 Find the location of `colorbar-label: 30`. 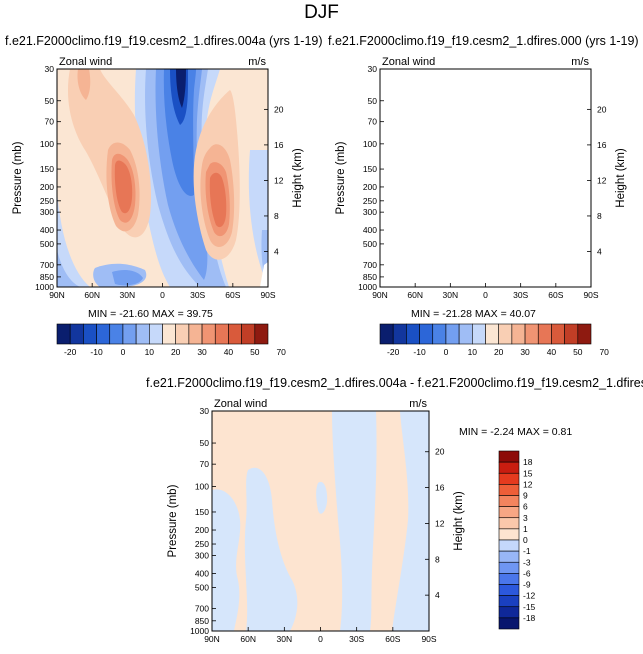

colorbar-label: 30 is located at coordinates (525, 352).